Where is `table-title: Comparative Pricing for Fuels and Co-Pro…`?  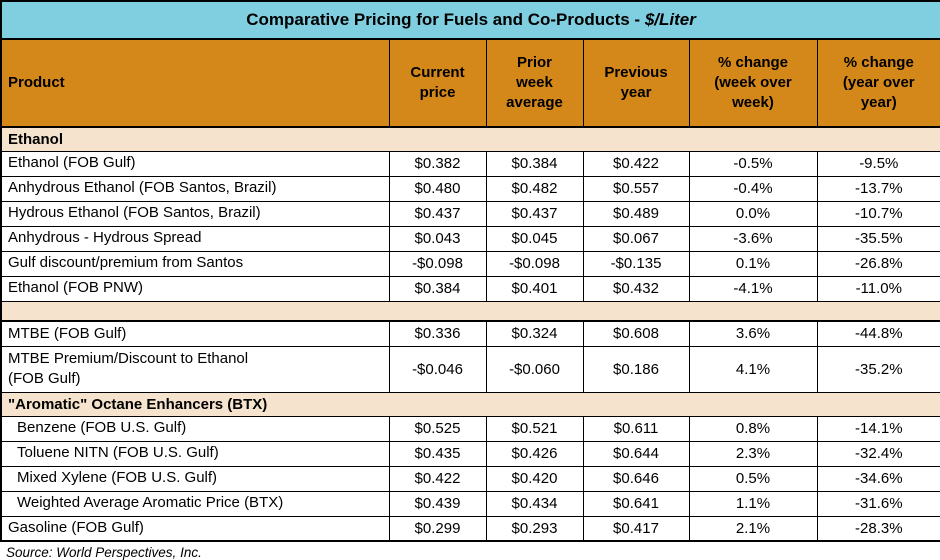 table-title: Comparative Pricing for Fuels and Co-Pro… is located at coordinates (470, 20).